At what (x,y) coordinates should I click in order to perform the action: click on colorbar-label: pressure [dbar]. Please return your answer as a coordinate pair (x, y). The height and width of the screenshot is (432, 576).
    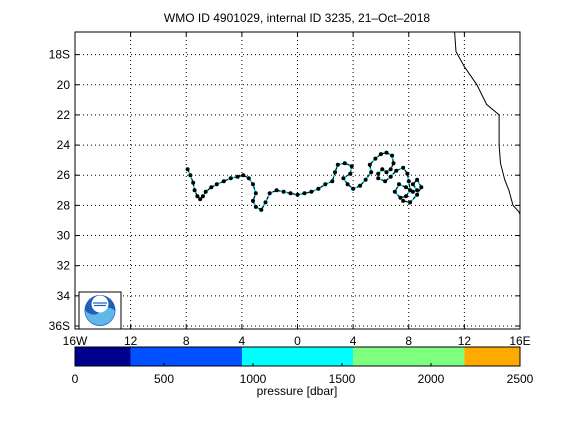
    Looking at the image, I should click on (297, 391).